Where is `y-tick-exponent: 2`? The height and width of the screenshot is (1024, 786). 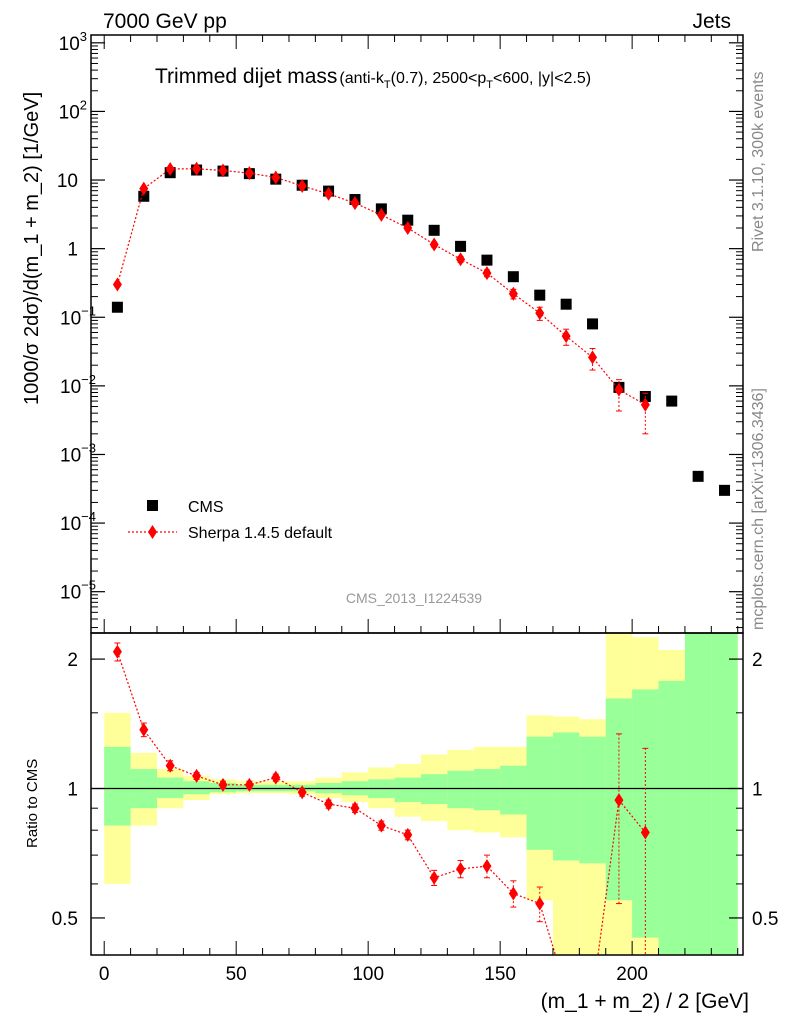
y-tick-exponent: 2 is located at coordinates (83, 104).